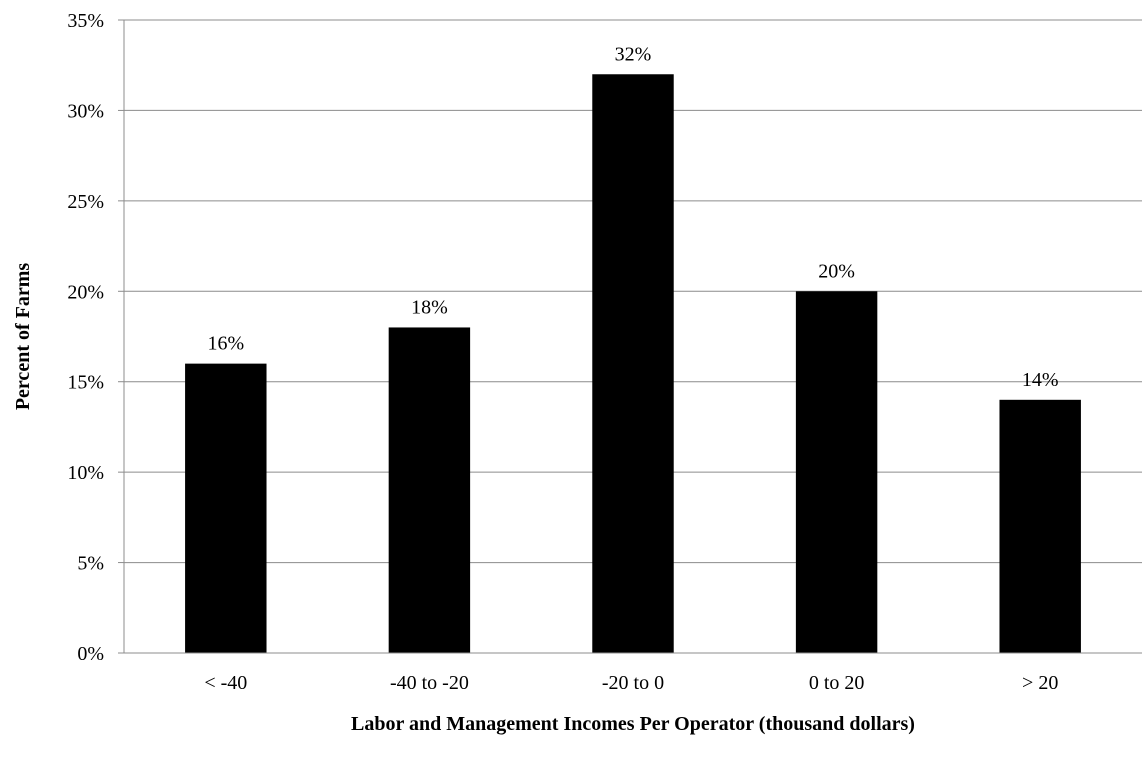  What do you see at coordinates (85, 383) in the screenshot?
I see `y-tick-label: 15%` at bounding box center [85, 383].